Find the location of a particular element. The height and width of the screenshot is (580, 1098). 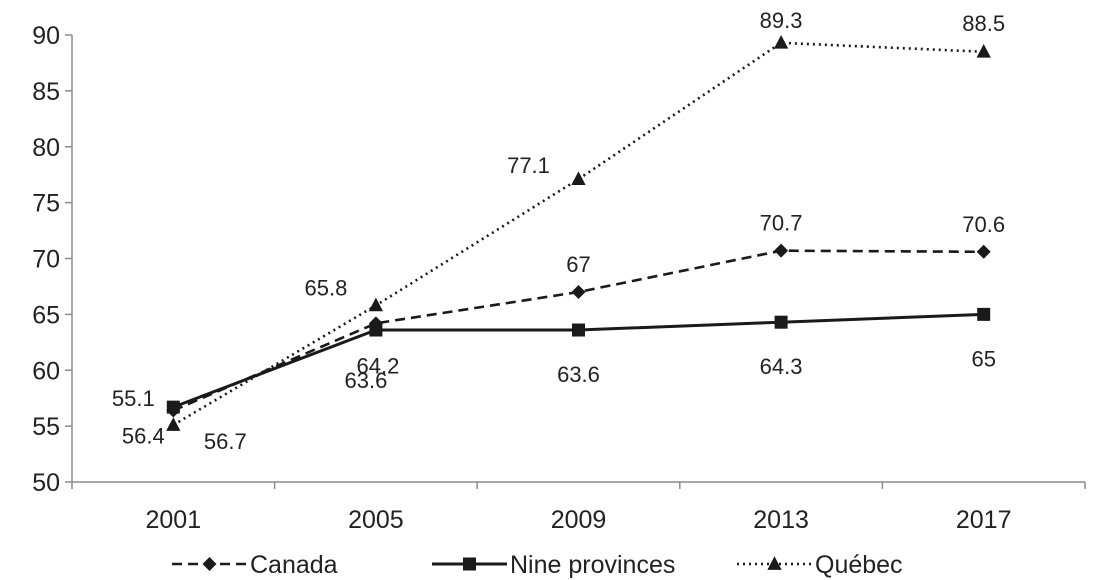

point-canada-2017 is located at coordinates (983, 251).